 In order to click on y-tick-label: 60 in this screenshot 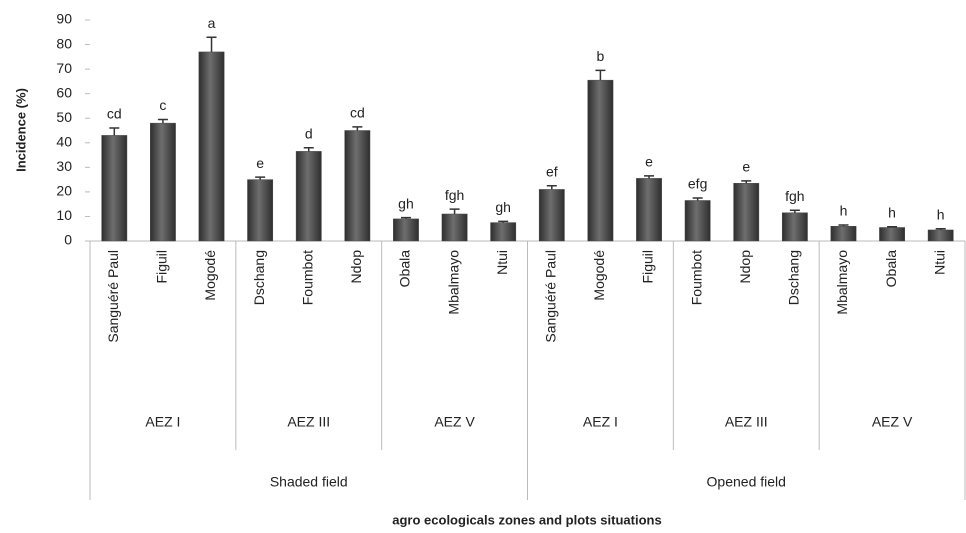, I will do `click(64, 92)`.